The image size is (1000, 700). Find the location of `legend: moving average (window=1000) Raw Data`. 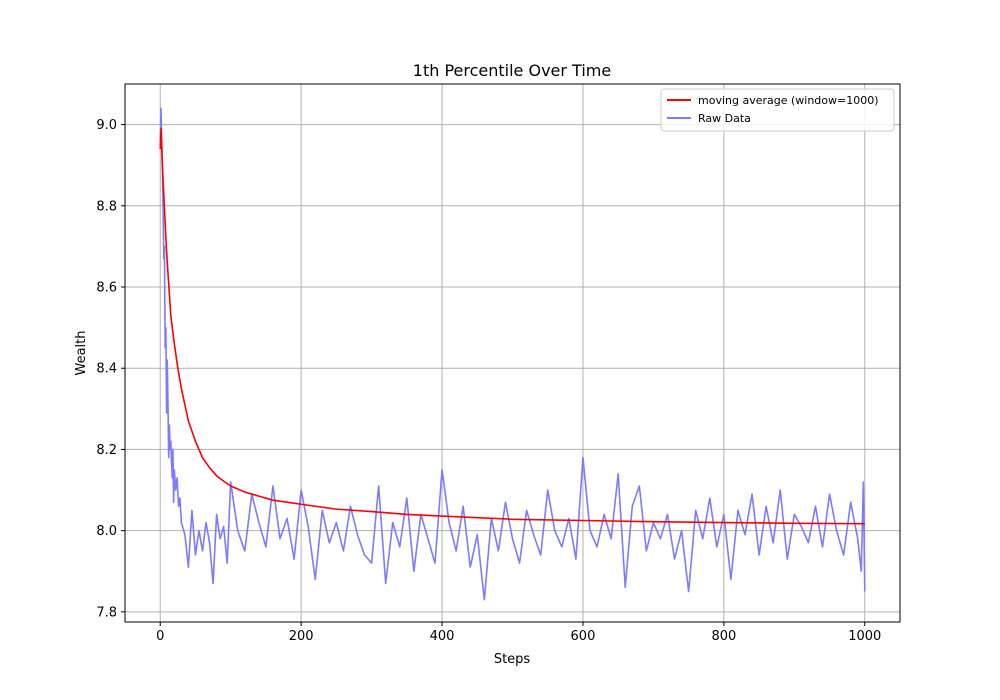

legend: moving average (window=1000) Raw Data is located at coordinates (777, 110).